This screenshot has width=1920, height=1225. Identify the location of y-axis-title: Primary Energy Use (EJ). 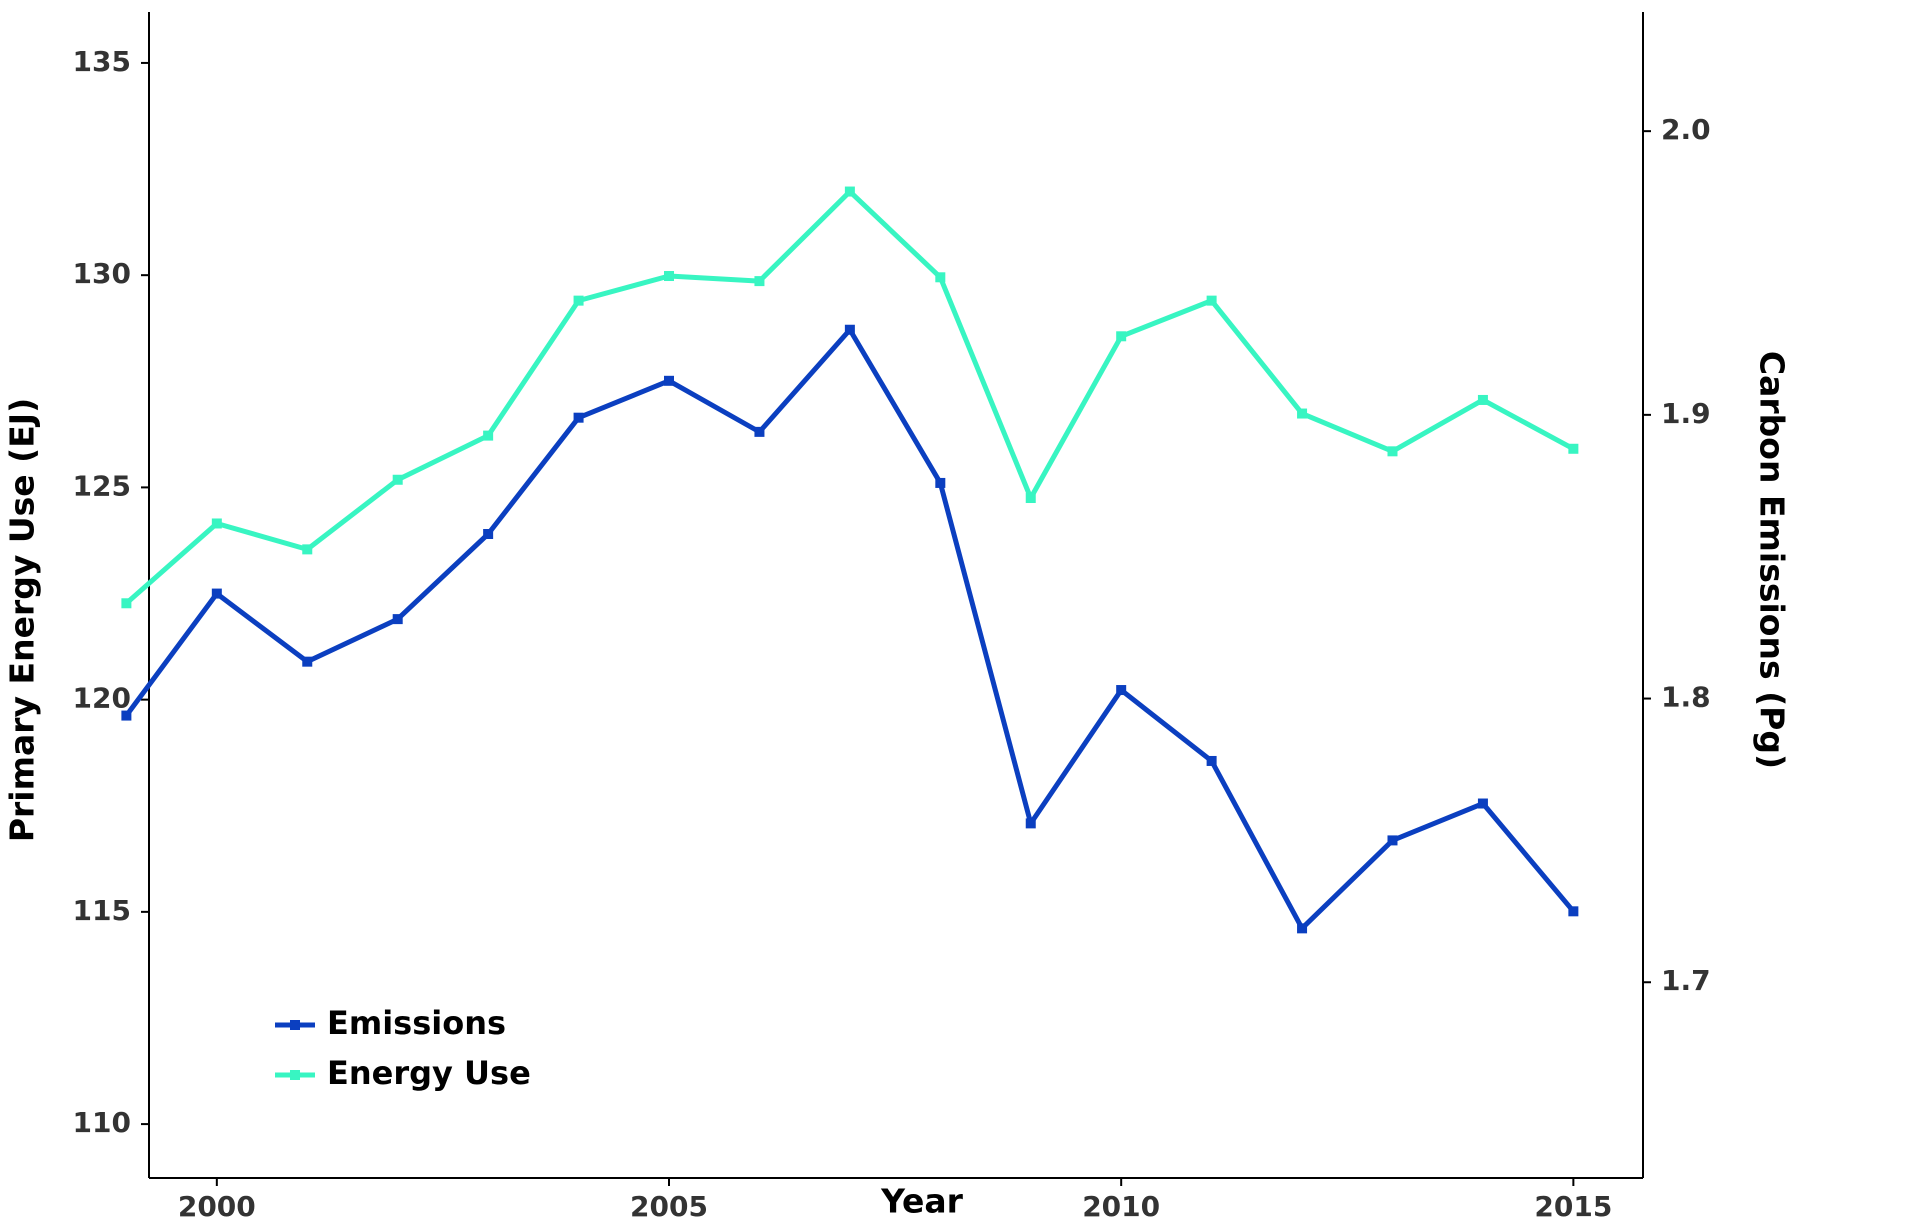
(22, 620).